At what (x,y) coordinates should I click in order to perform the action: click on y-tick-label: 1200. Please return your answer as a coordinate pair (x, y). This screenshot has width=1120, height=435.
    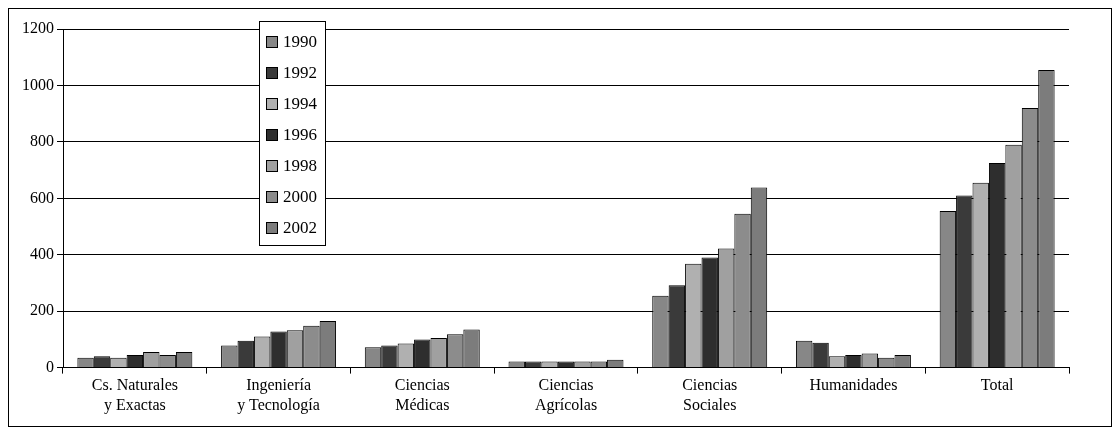
    Looking at the image, I should click on (38, 28).